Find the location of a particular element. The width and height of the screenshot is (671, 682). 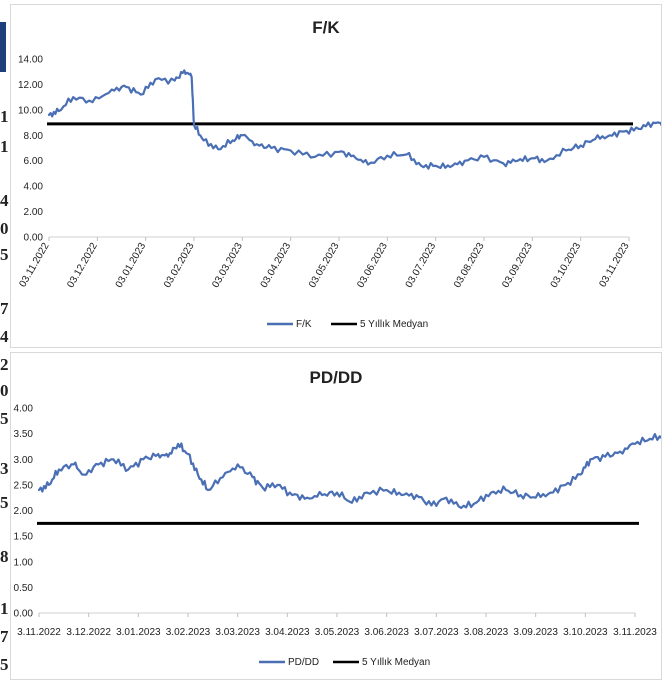

x-tick-label: 3.09.2023 is located at coordinates (535, 632).